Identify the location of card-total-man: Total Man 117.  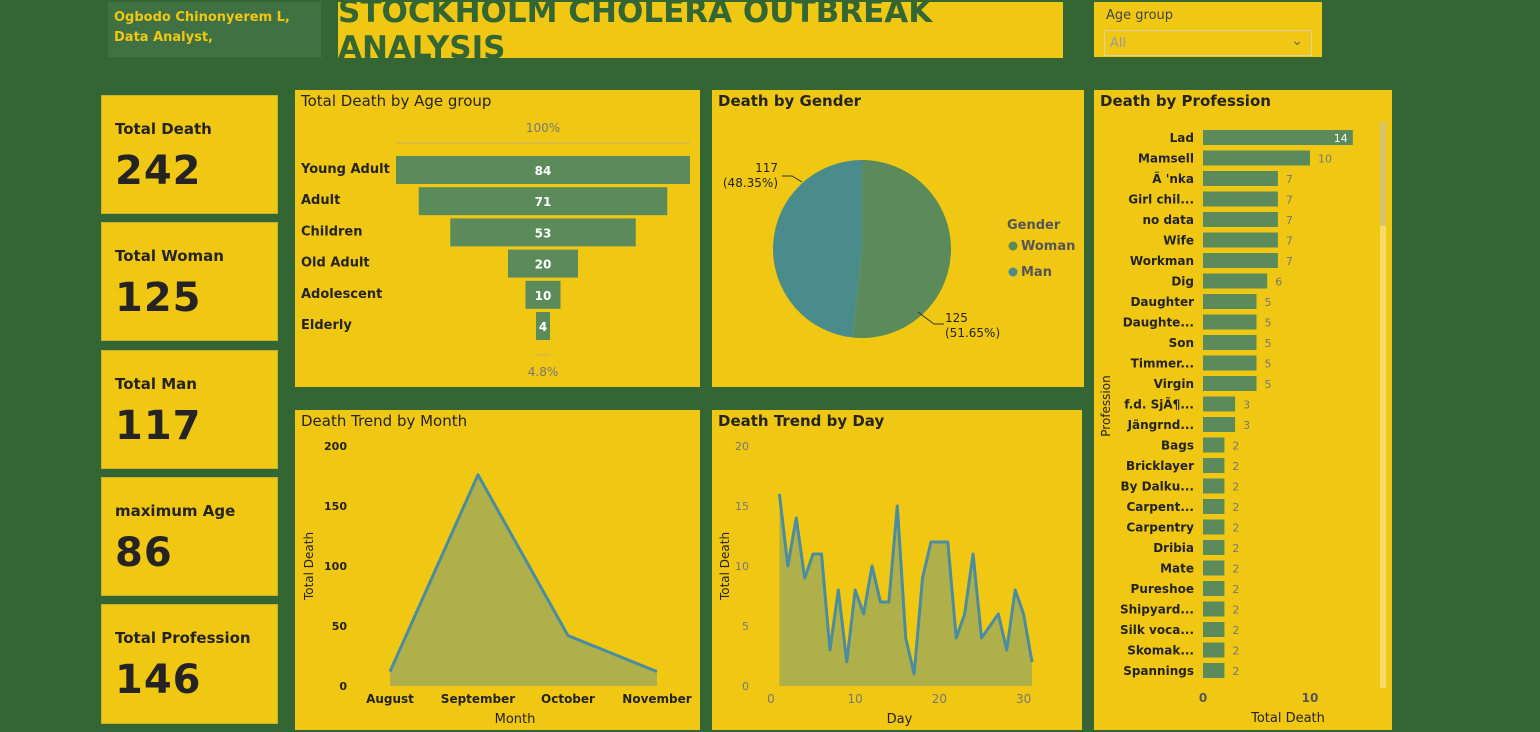
(189, 409).